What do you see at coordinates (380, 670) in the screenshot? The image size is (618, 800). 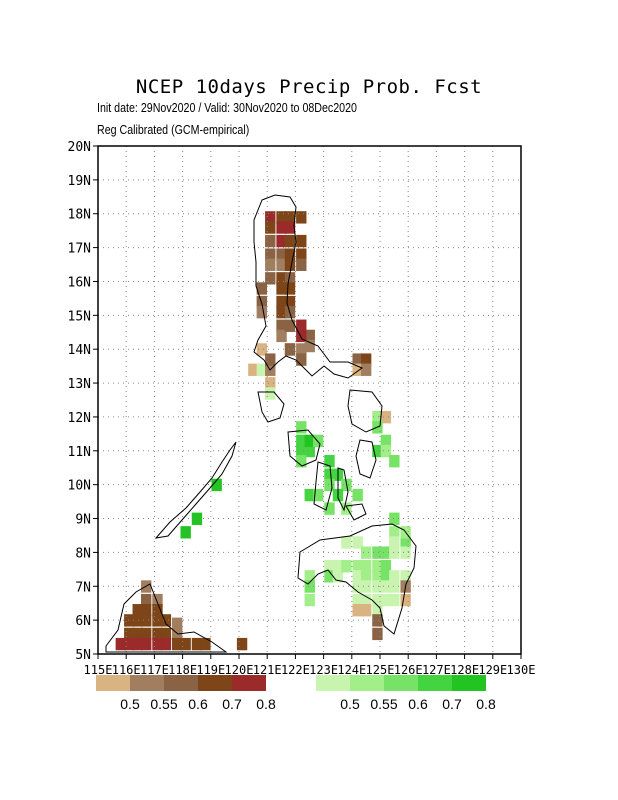 I see `lon-label: 125E` at bounding box center [380, 670].